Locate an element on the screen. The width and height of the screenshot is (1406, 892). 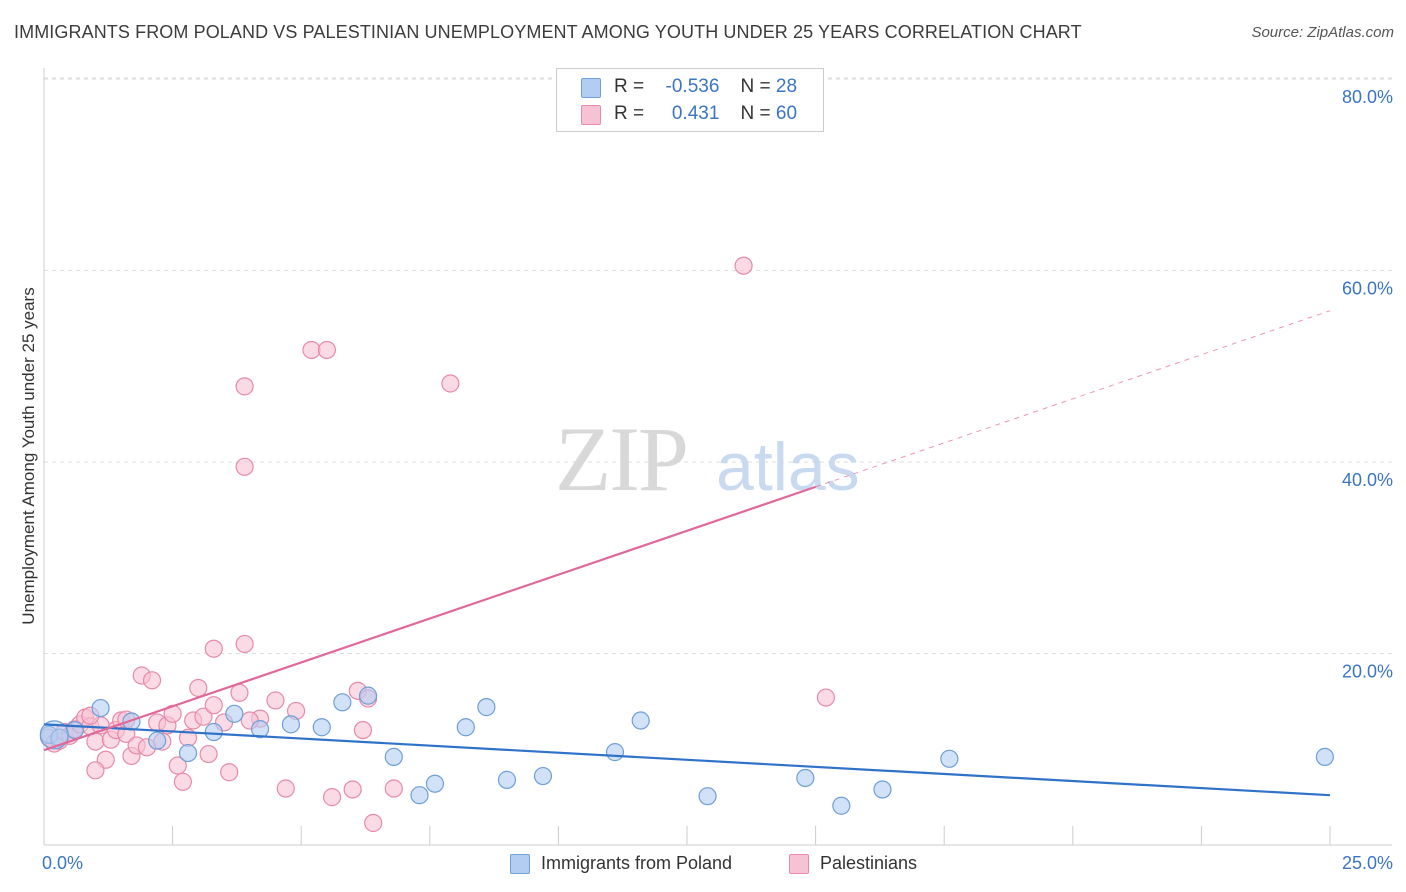
y-tick-label: 80.0% is located at coordinates (1367, 97).